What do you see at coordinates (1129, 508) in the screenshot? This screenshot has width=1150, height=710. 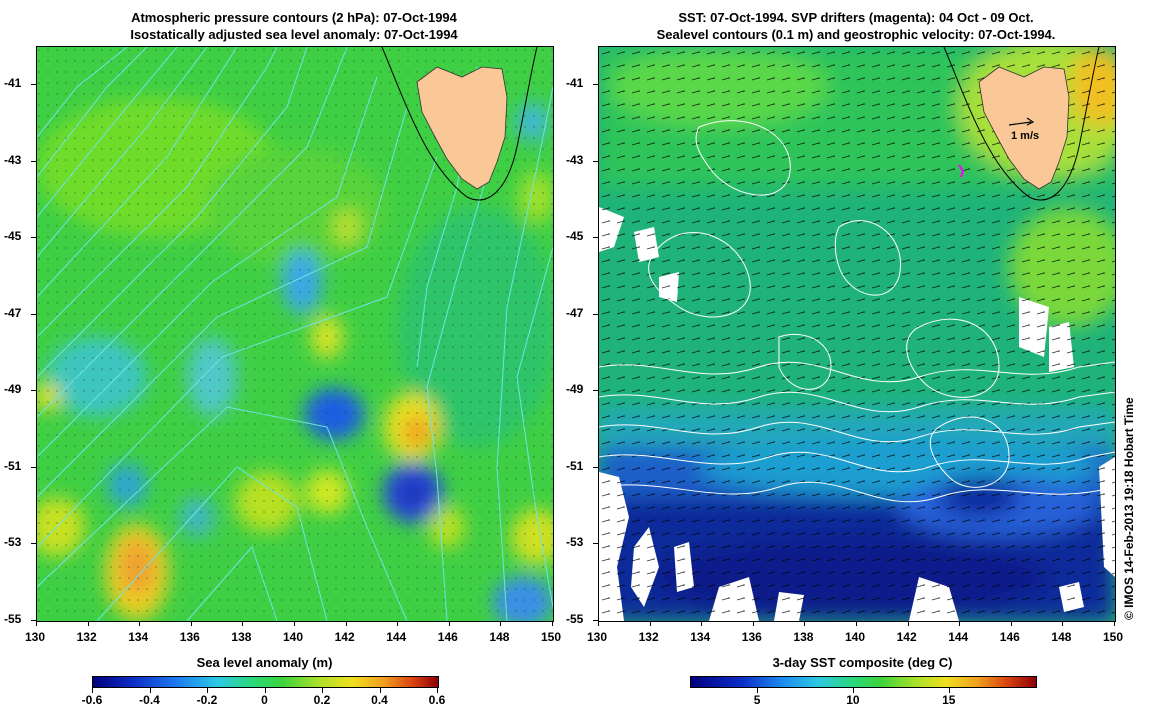 I see `imos-credit: © IMOS 14-Feb-2013 19:18 Hobart Time` at bounding box center [1129, 508].